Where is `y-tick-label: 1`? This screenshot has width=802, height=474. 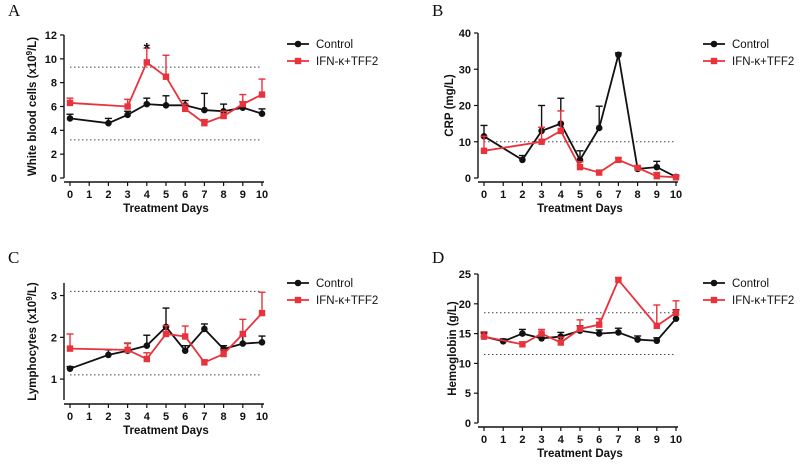 y-tick-label: 1 is located at coordinates (54, 380).